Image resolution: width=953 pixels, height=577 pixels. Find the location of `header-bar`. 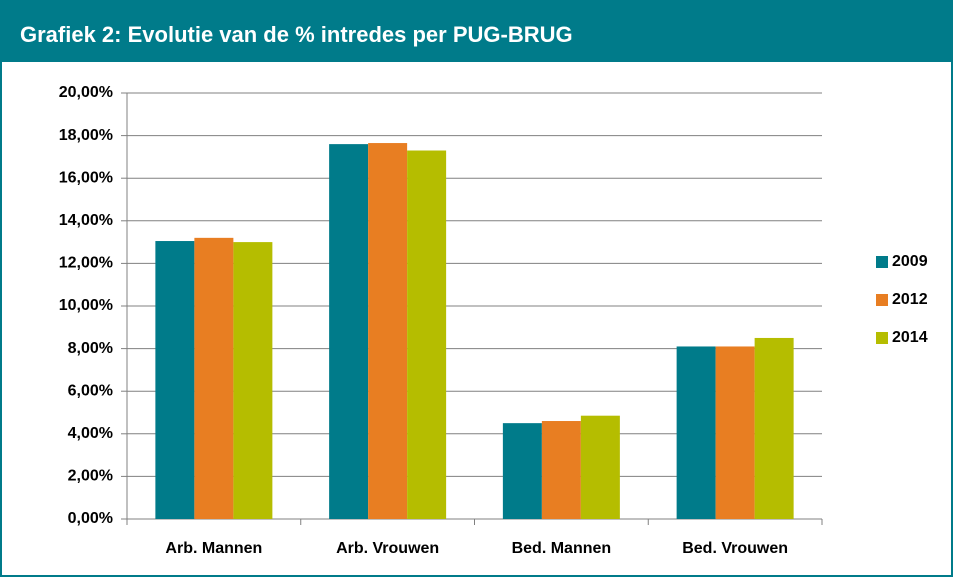

header-bar is located at coordinates (476, 31).